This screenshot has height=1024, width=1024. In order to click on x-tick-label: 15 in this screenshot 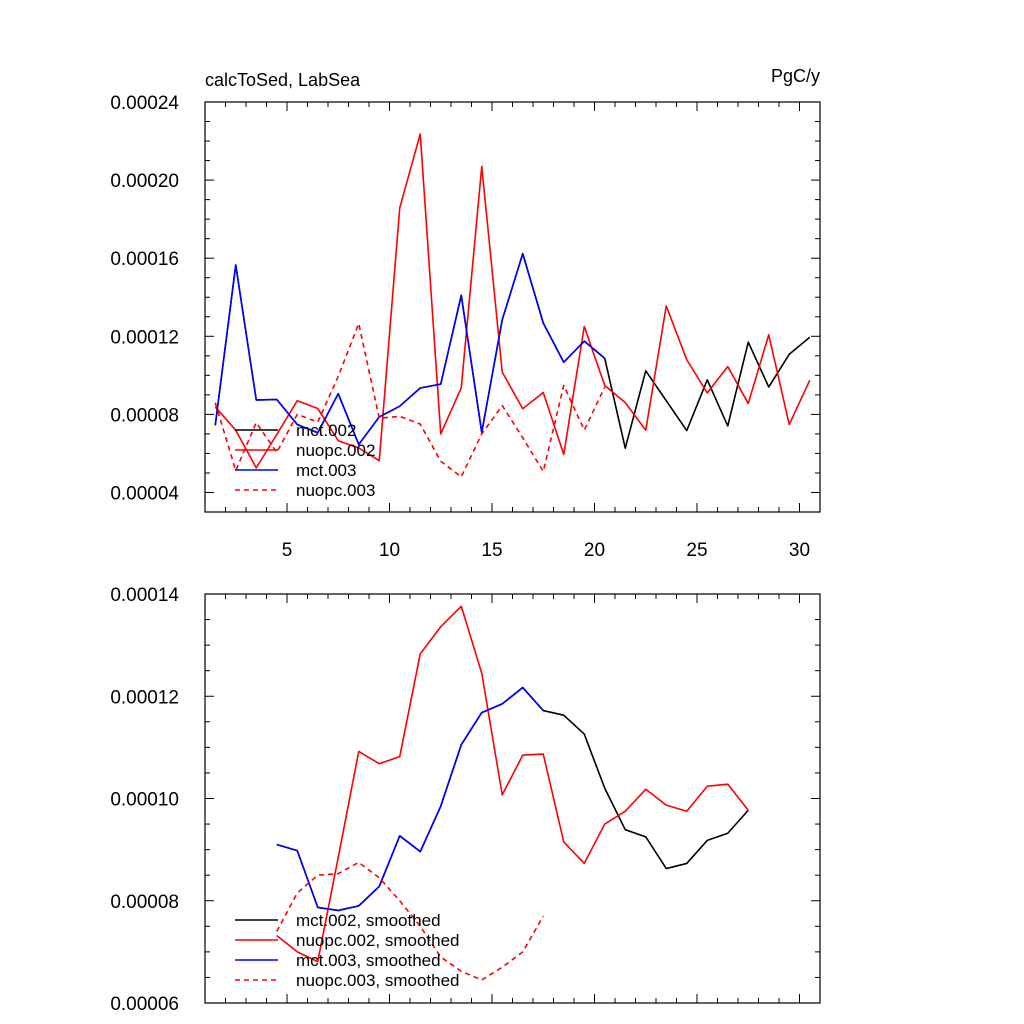, I will do `click(491, 550)`.